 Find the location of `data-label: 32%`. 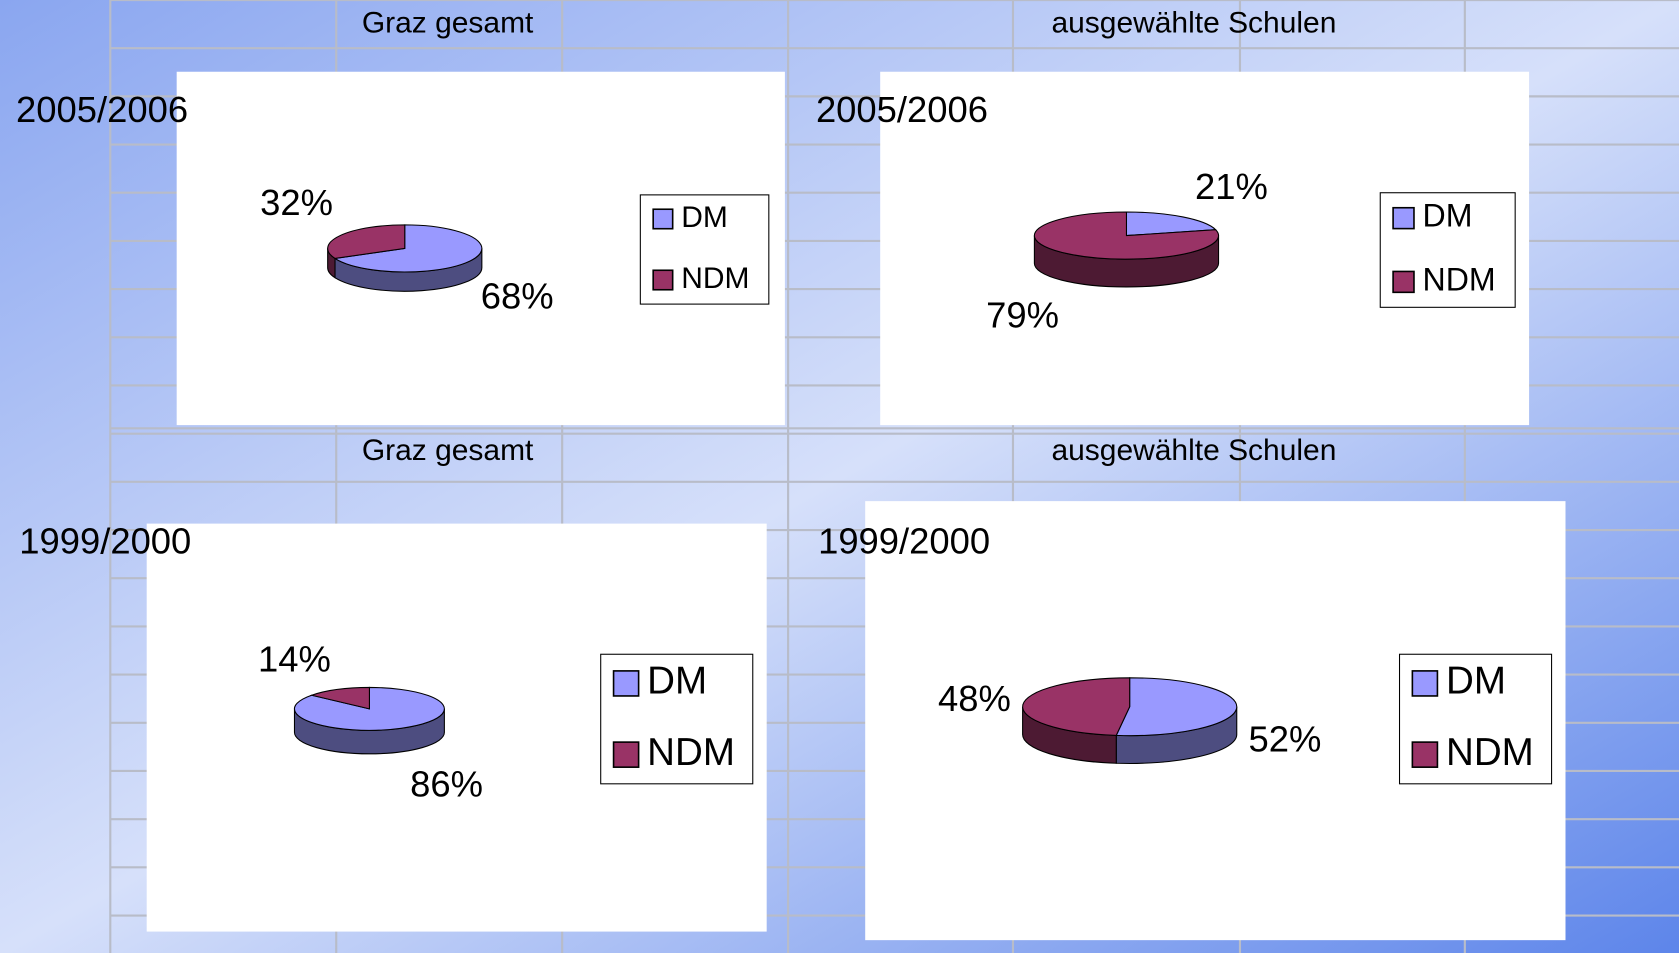

data-label: 32% is located at coordinates (296, 202).